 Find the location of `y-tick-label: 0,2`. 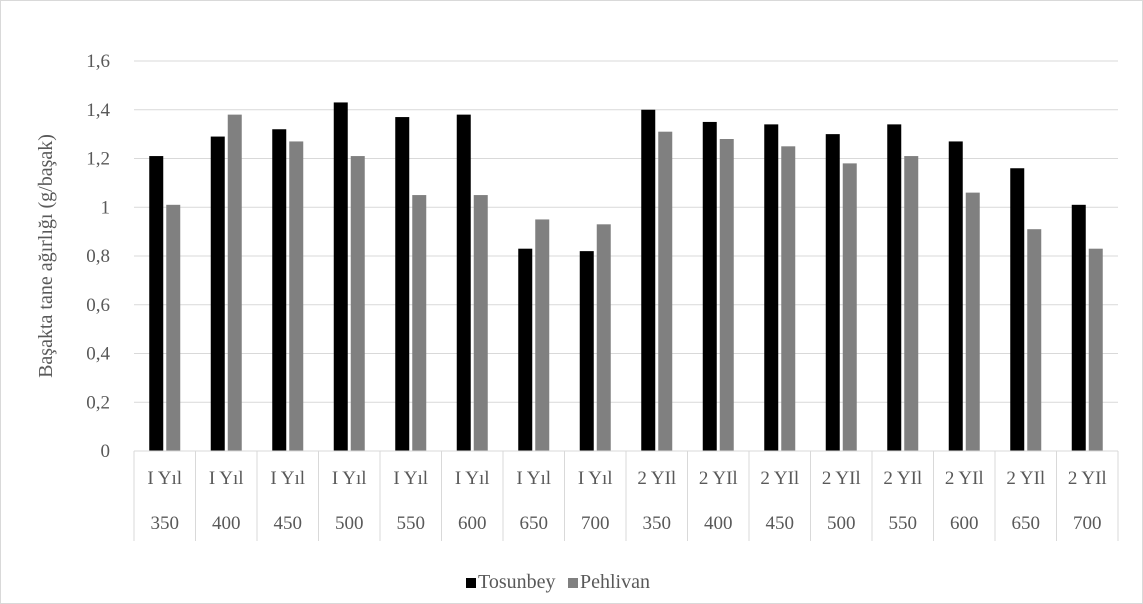

y-tick-label: 0,2 is located at coordinates (98, 402).